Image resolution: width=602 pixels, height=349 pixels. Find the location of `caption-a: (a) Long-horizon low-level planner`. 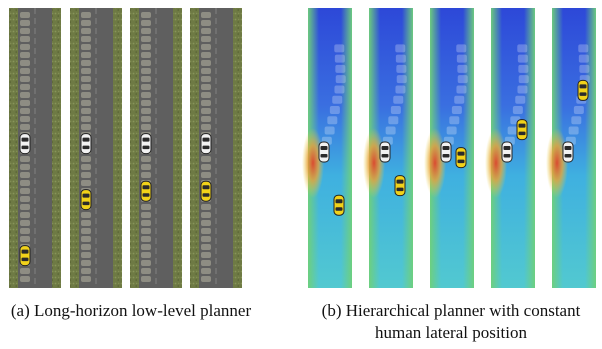

caption-a: (a) Long-horizon low-level planner is located at coordinates (131, 310).